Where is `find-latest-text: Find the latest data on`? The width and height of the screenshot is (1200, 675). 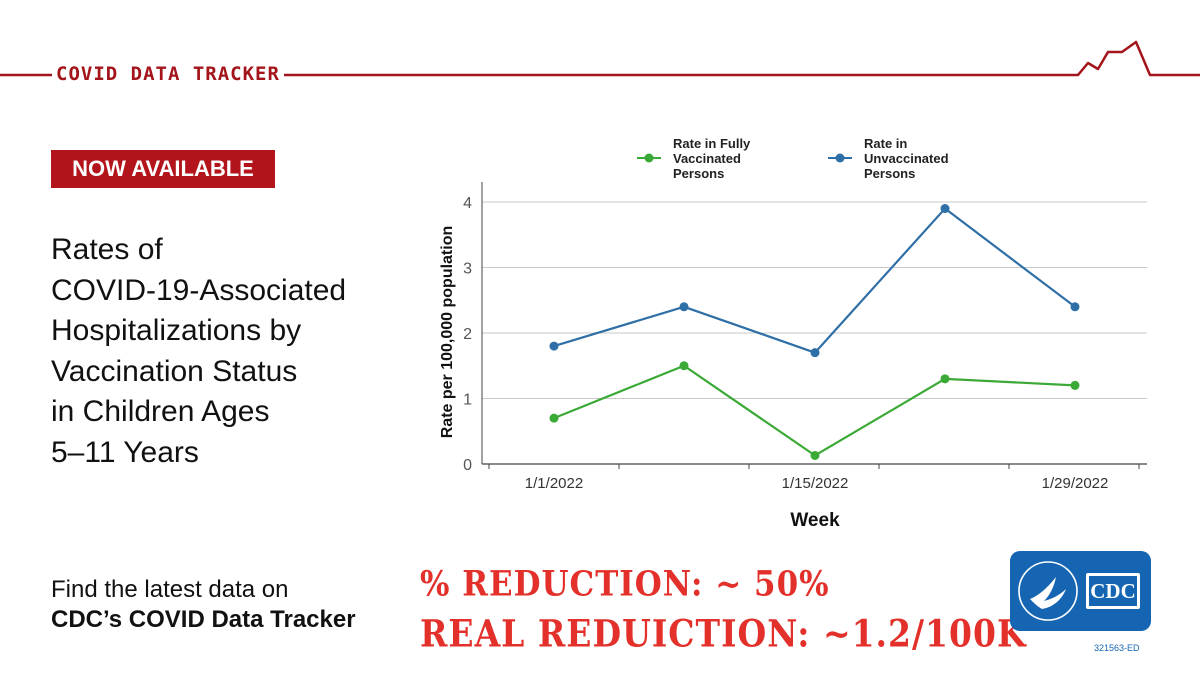 find-latest-text: Find the latest data on is located at coordinates (170, 589).